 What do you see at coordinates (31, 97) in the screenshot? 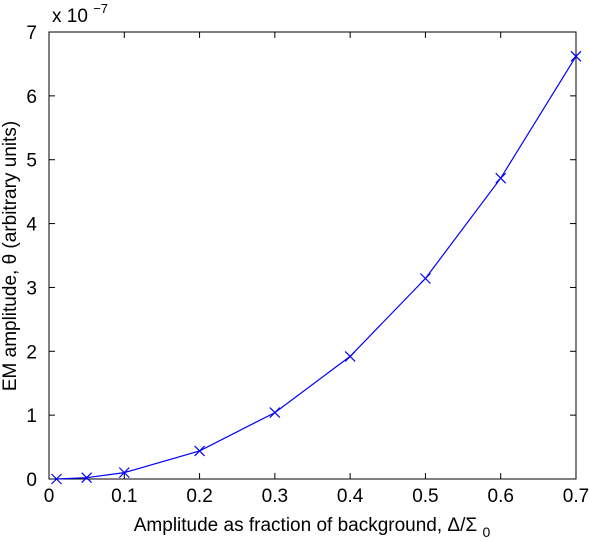
I see `y-tick-label: 6` at bounding box center [31, 97].